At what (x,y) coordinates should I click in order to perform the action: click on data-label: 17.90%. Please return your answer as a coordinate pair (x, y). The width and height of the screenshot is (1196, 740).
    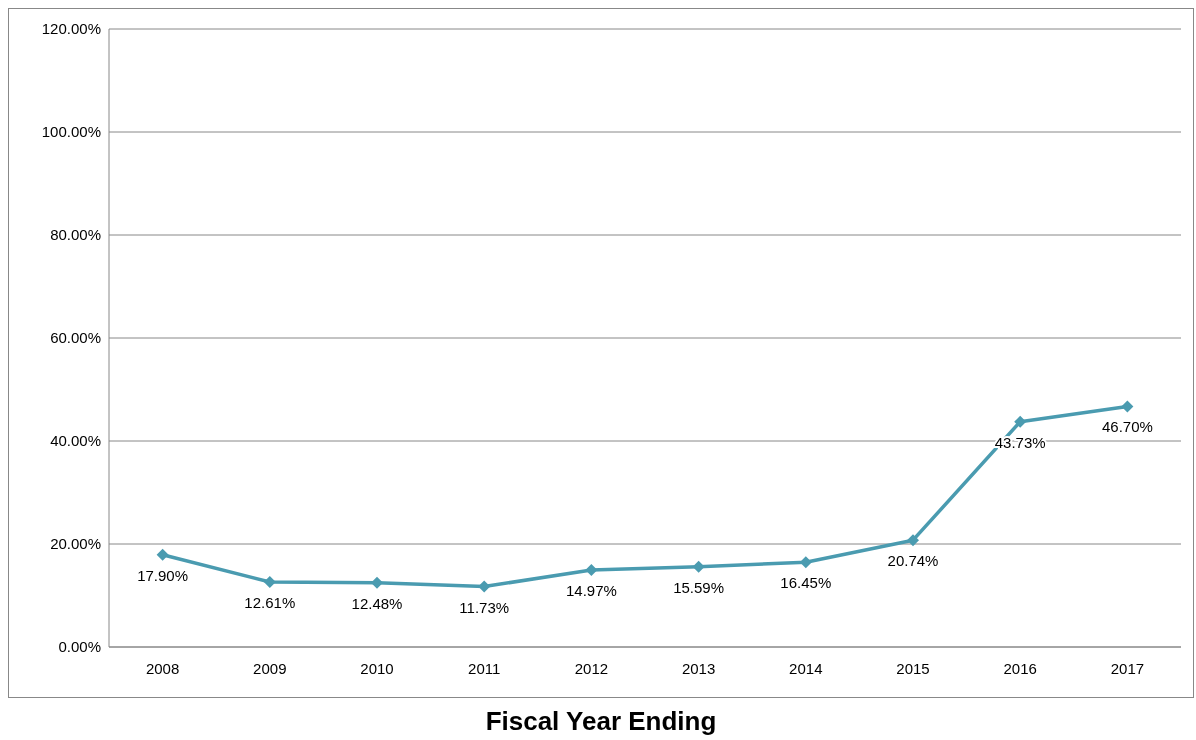
    Looking at the image, I should click on (163, 575).